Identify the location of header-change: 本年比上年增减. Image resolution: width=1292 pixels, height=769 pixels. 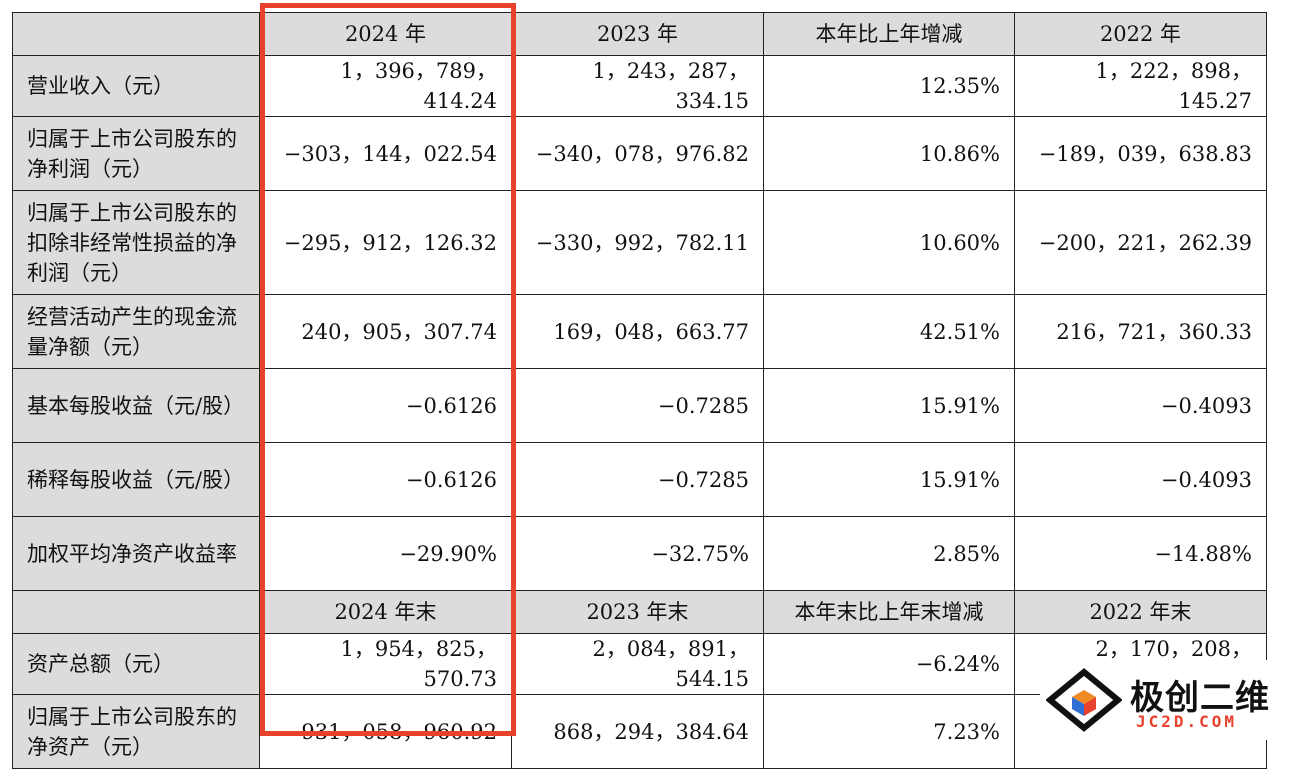
(889, 34).